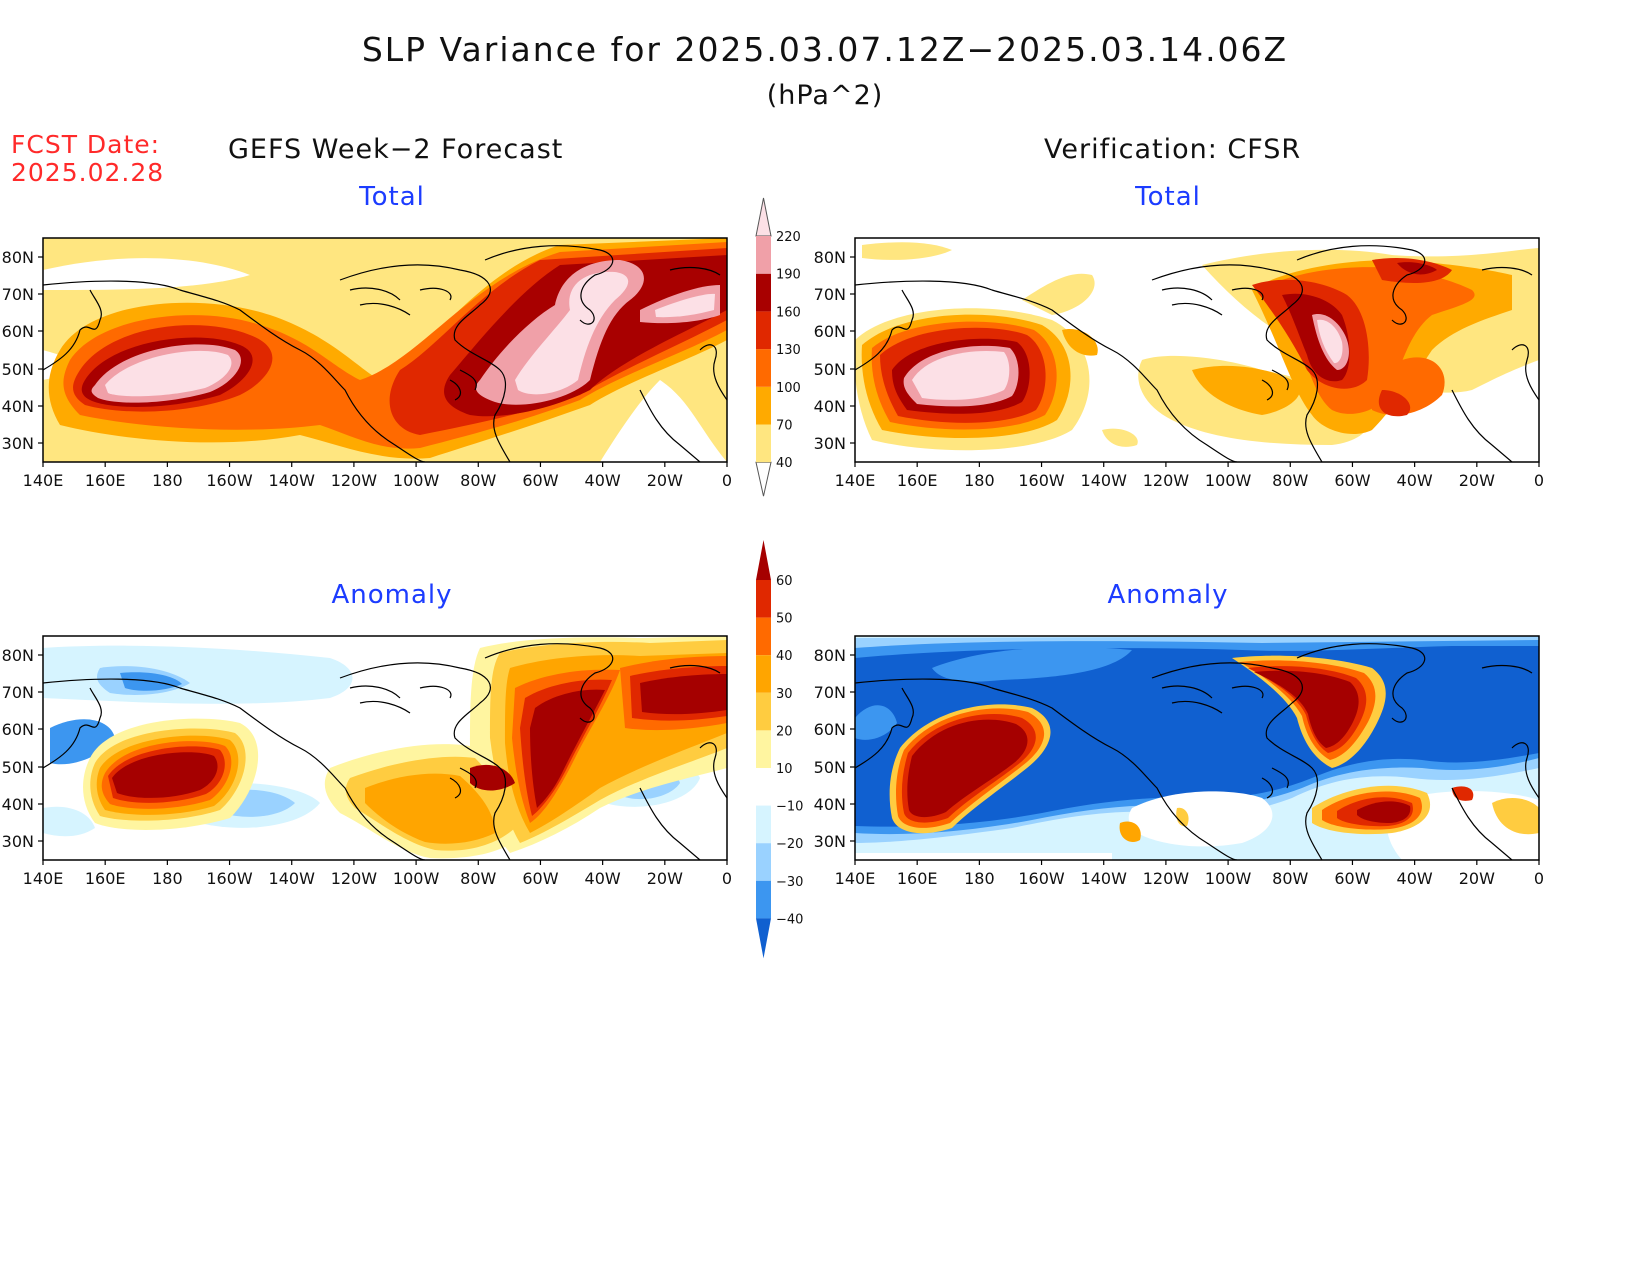 This screenshot has width=1650, height=1275. I want to click on colorbar-anomaly-label: 50, so click(784, 619).